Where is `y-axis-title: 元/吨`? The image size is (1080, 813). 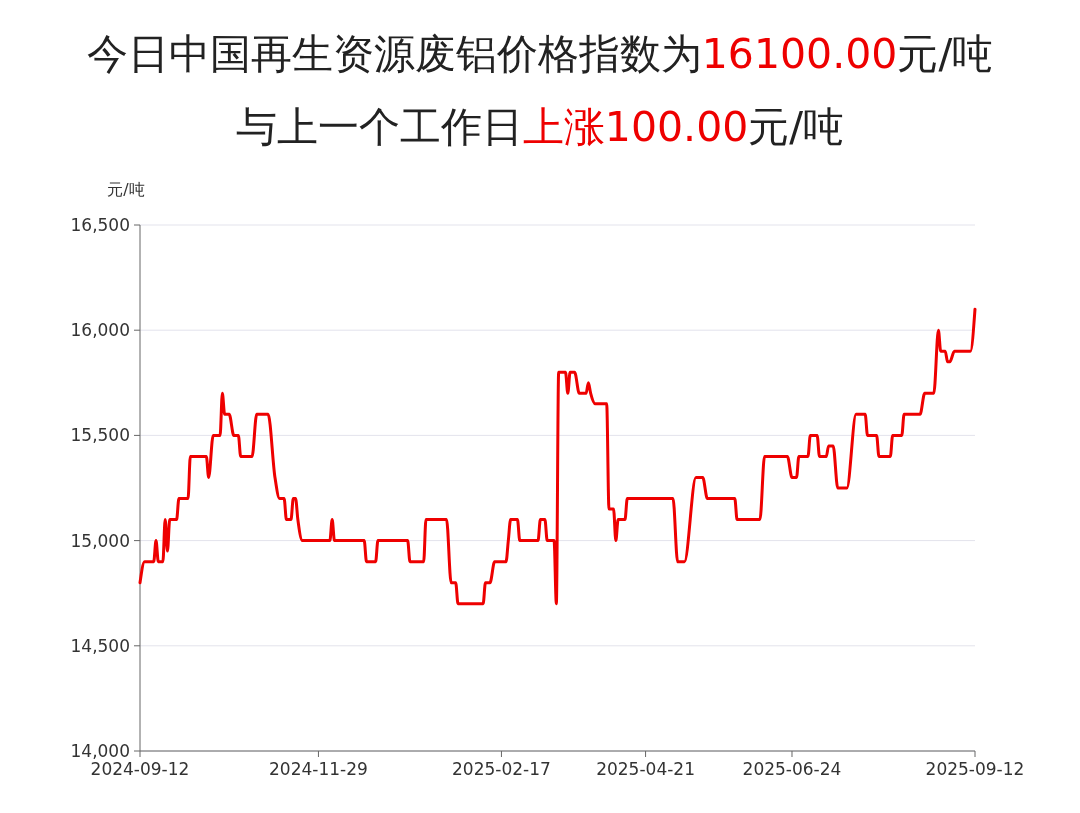 y-axis-title: 元/吨 is located at coordinates (126, 189).